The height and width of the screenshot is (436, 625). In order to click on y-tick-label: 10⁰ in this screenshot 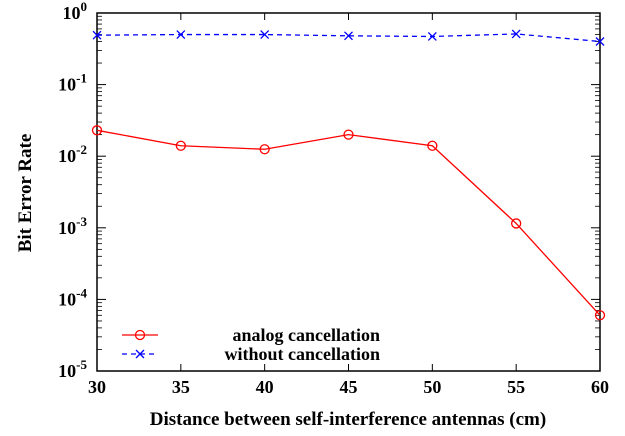, I will do `click(75, 11)`.